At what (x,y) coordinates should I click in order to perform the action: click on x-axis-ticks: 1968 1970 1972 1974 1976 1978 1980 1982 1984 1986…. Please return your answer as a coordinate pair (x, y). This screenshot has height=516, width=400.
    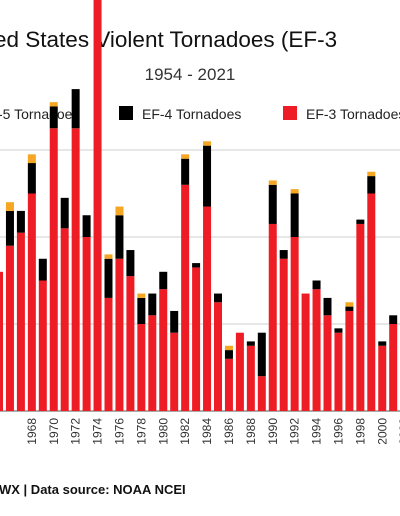
    Looking at the image, I should click on (212, 431).